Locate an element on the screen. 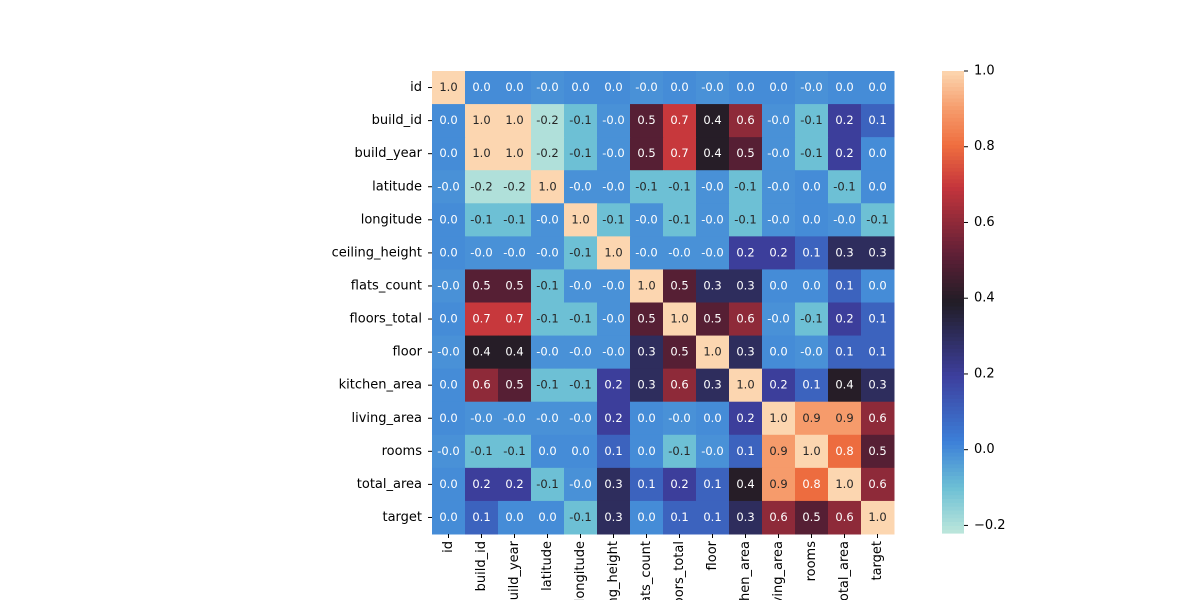  x-tick-label: living_area is located at coordinates (778, 570).